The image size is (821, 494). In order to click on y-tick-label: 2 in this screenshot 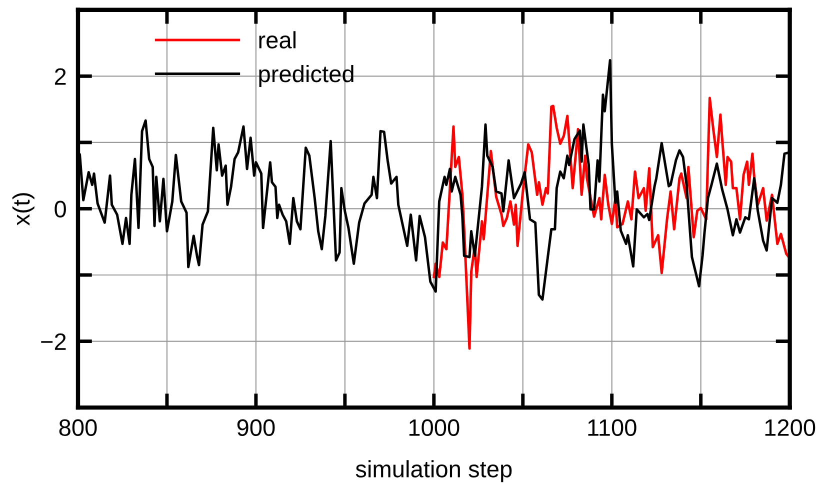, I will do `click(60, 76)`.